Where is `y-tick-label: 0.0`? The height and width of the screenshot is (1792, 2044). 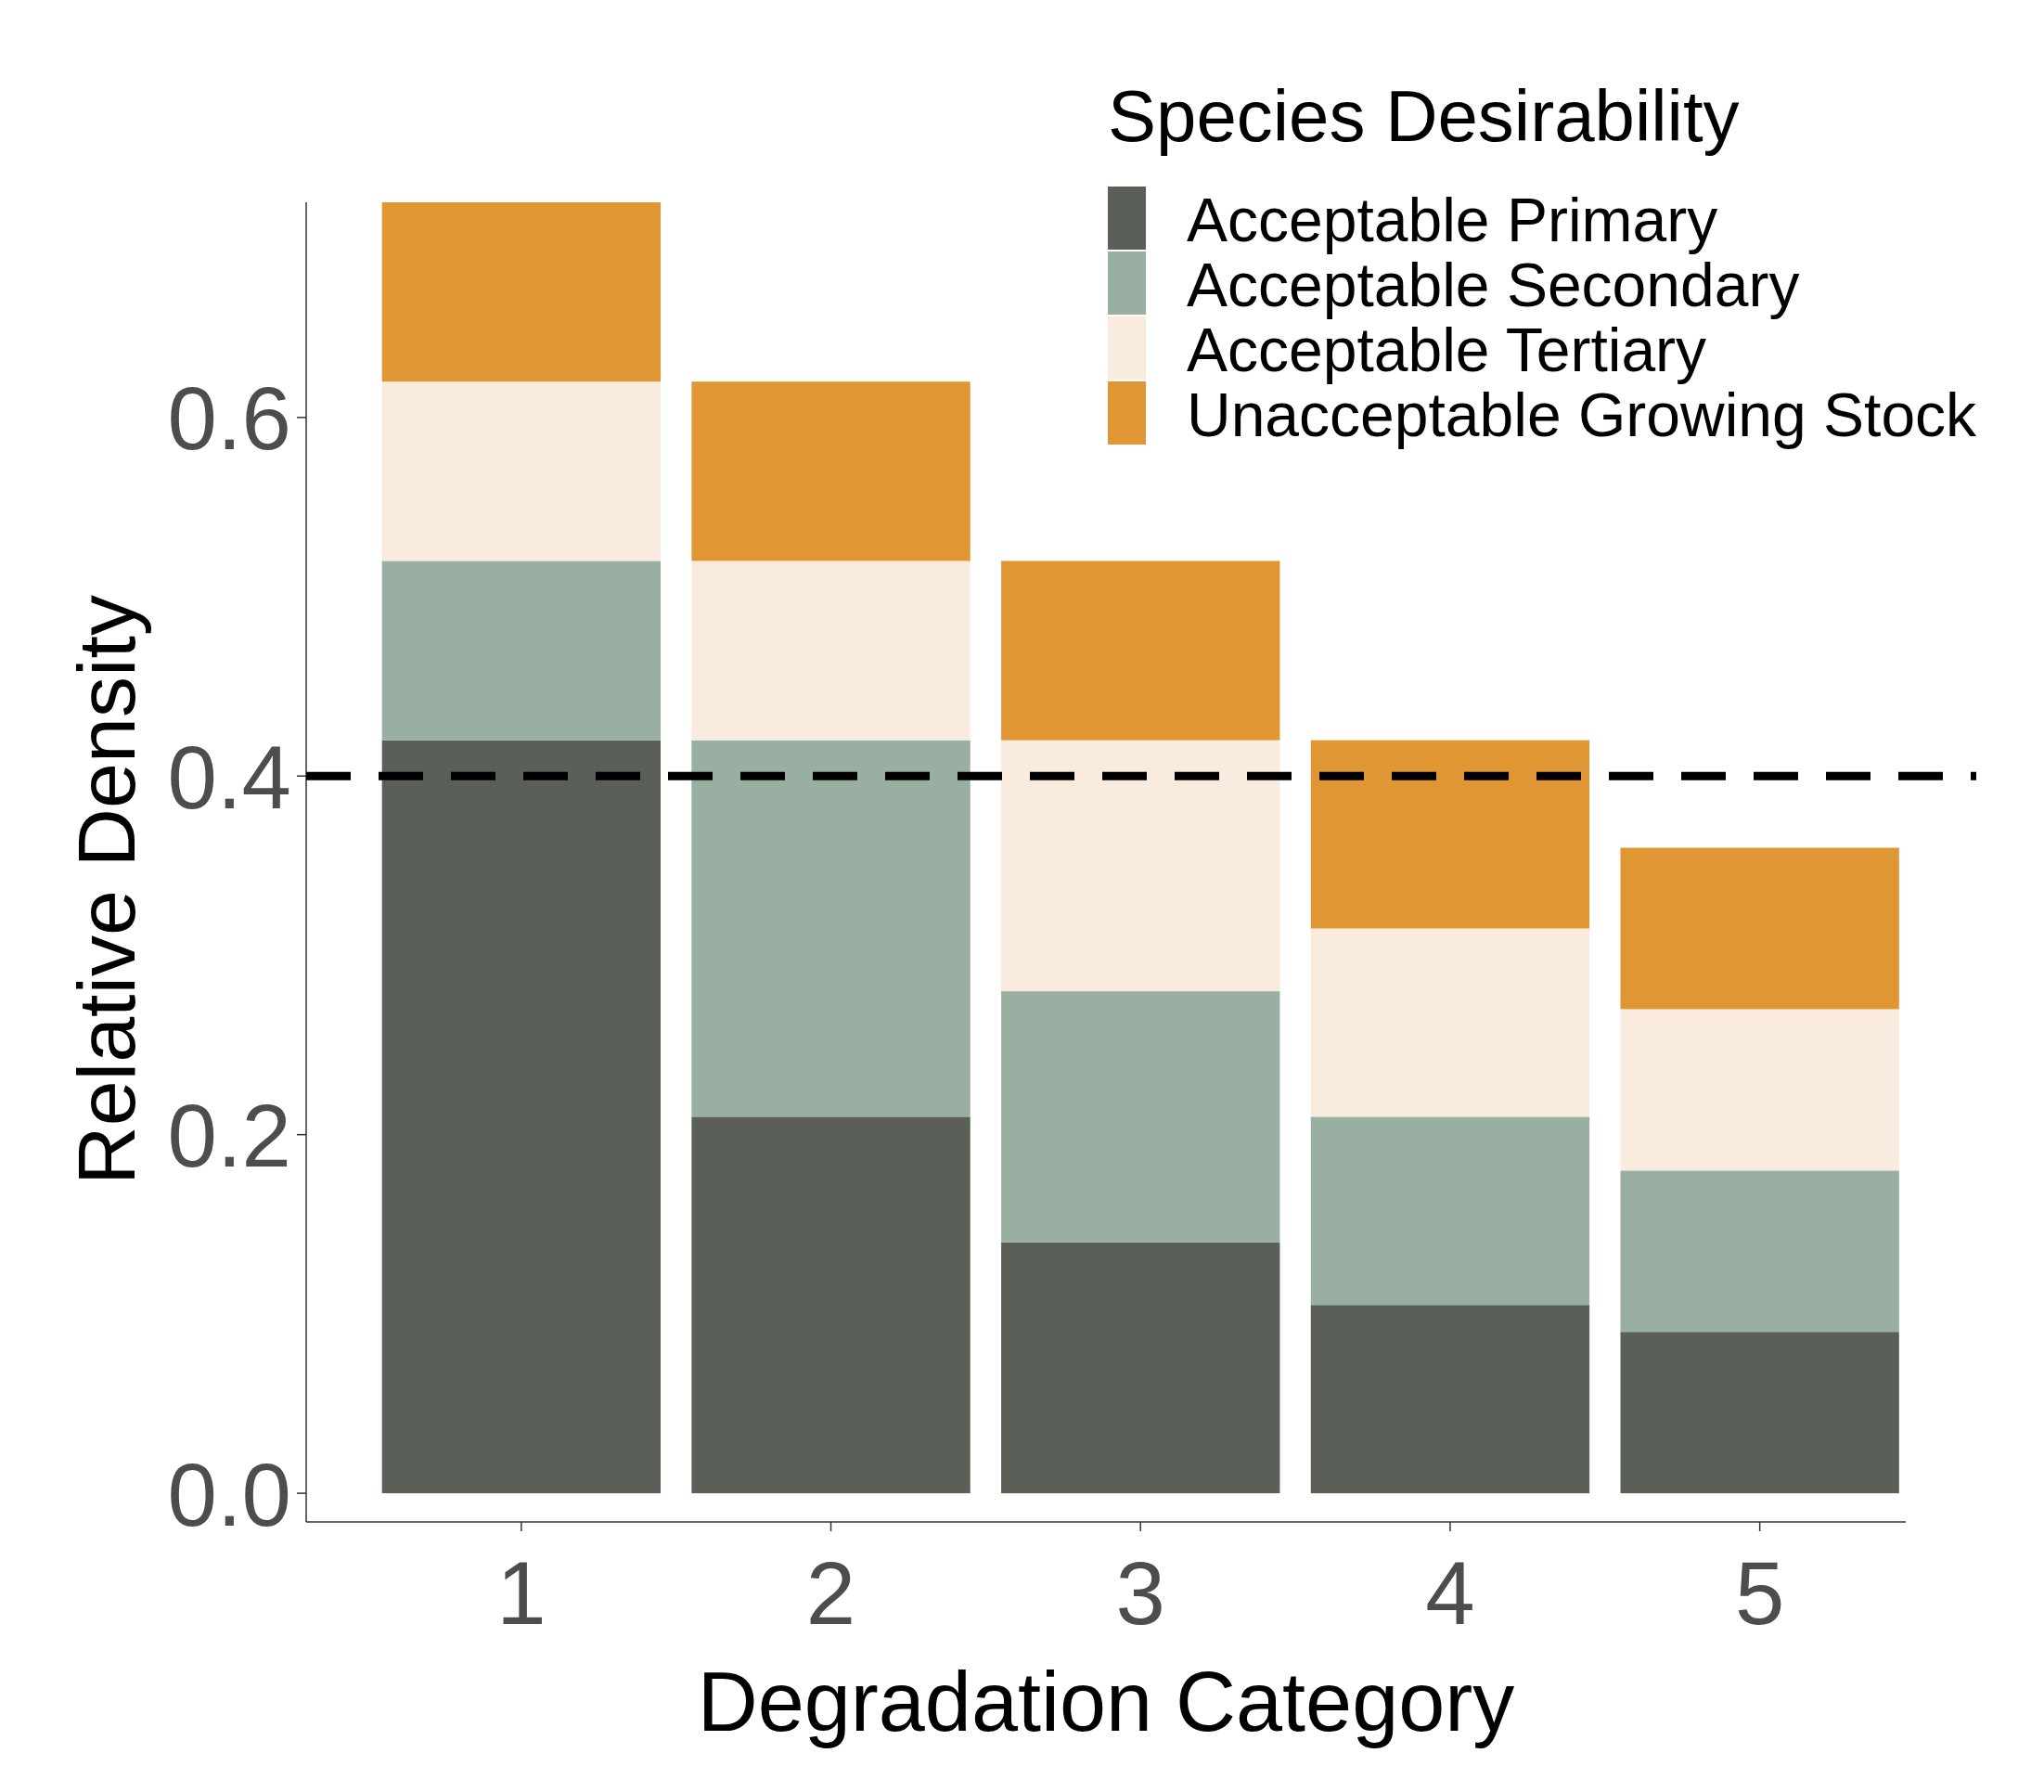
y-tick-label: 0.0 is located at coordinates (229, 1494).